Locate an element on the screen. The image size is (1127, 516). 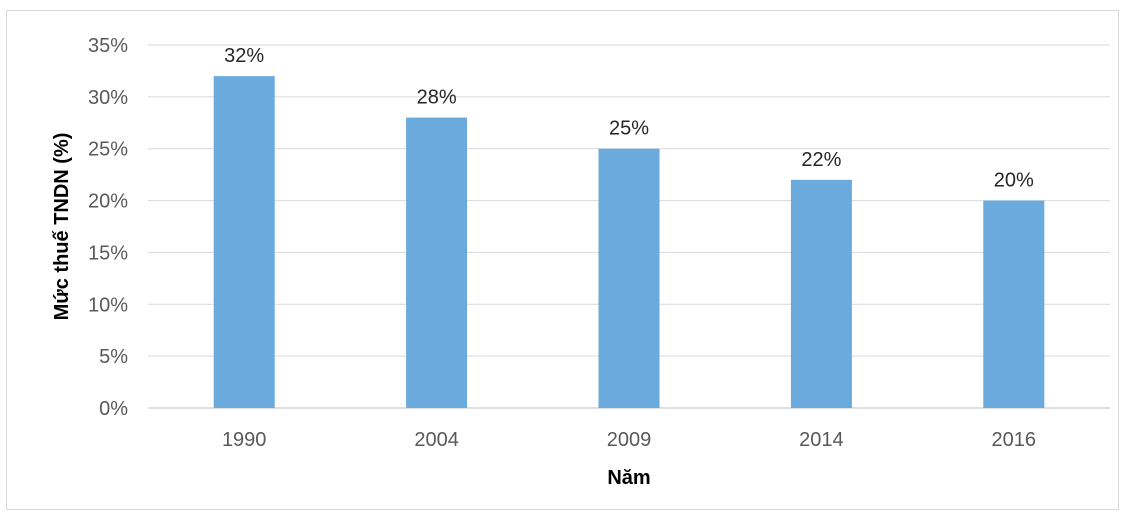
x-tick-label: 2009 is located at coordinates (629, 440).